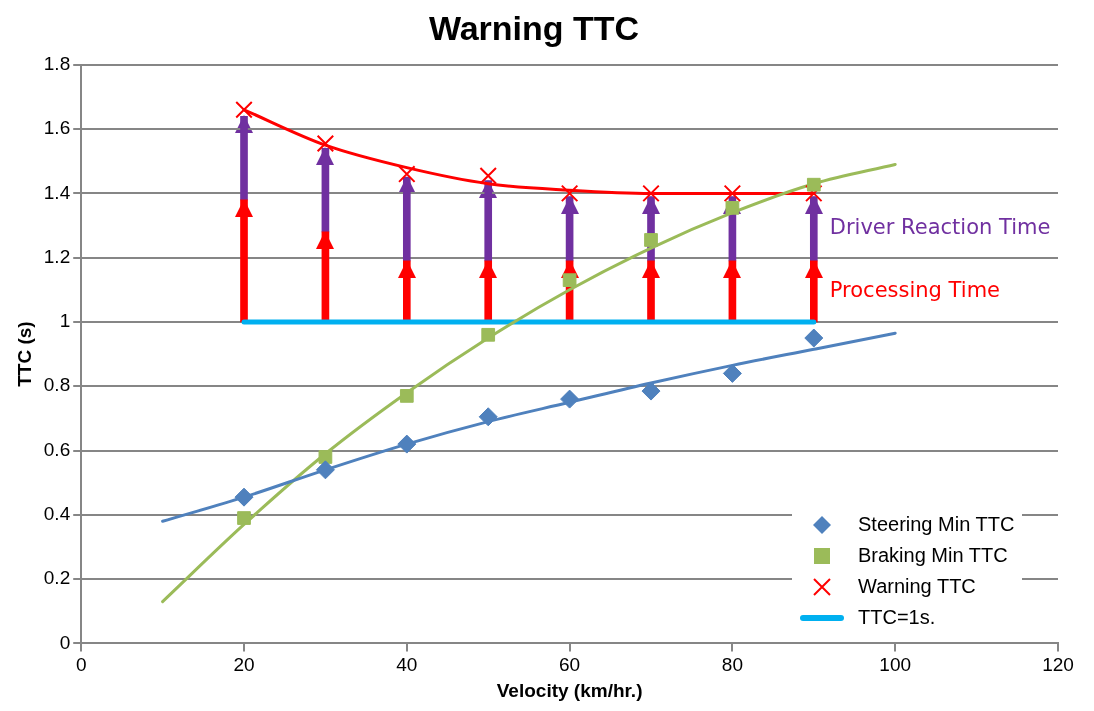 Image resolution: width=1094 pixels, height=711 pixels. What do you see at coordinates (1058, 665) in the screenshot?
I see `x-tick-label: 120` at bounding box center [1058, 665].